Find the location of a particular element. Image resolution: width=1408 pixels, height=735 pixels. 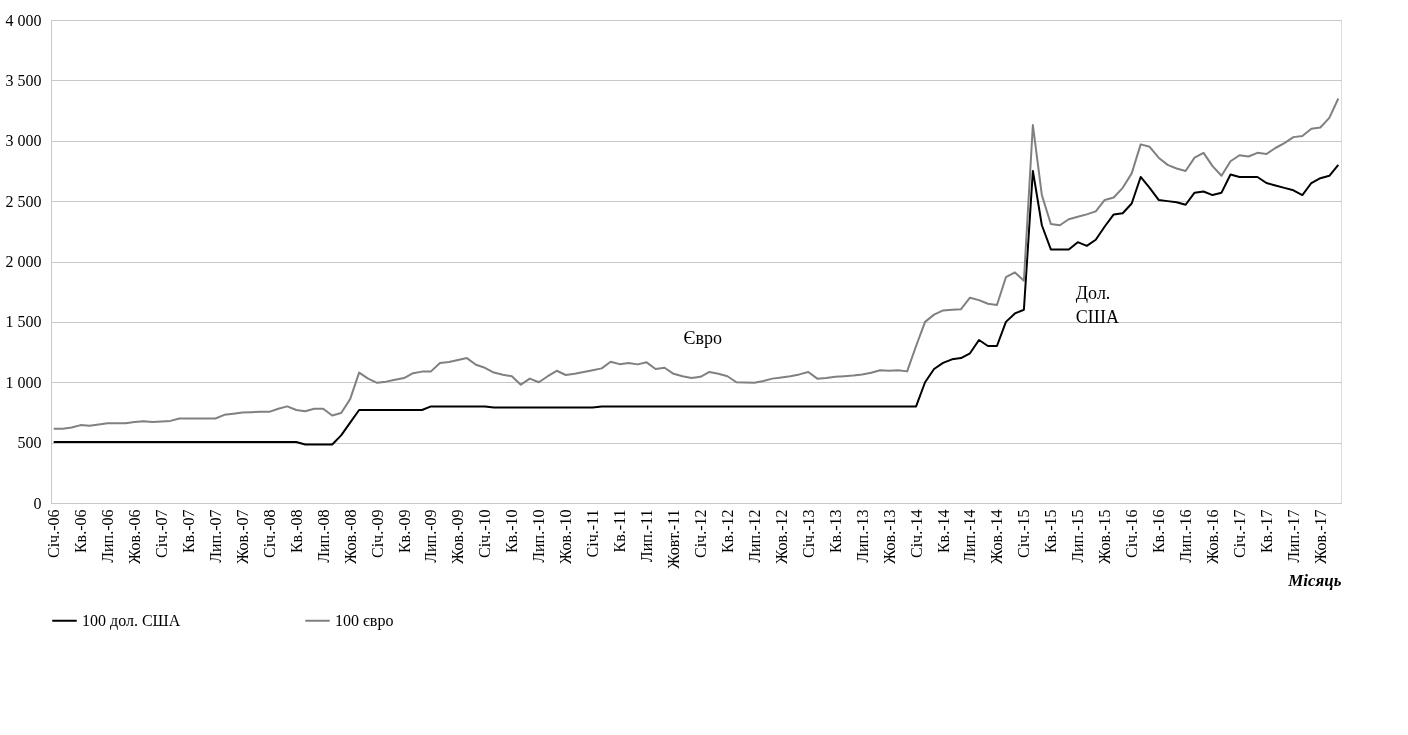

x-tick-label: Січ.-12 is located at coordinates (700, 533).